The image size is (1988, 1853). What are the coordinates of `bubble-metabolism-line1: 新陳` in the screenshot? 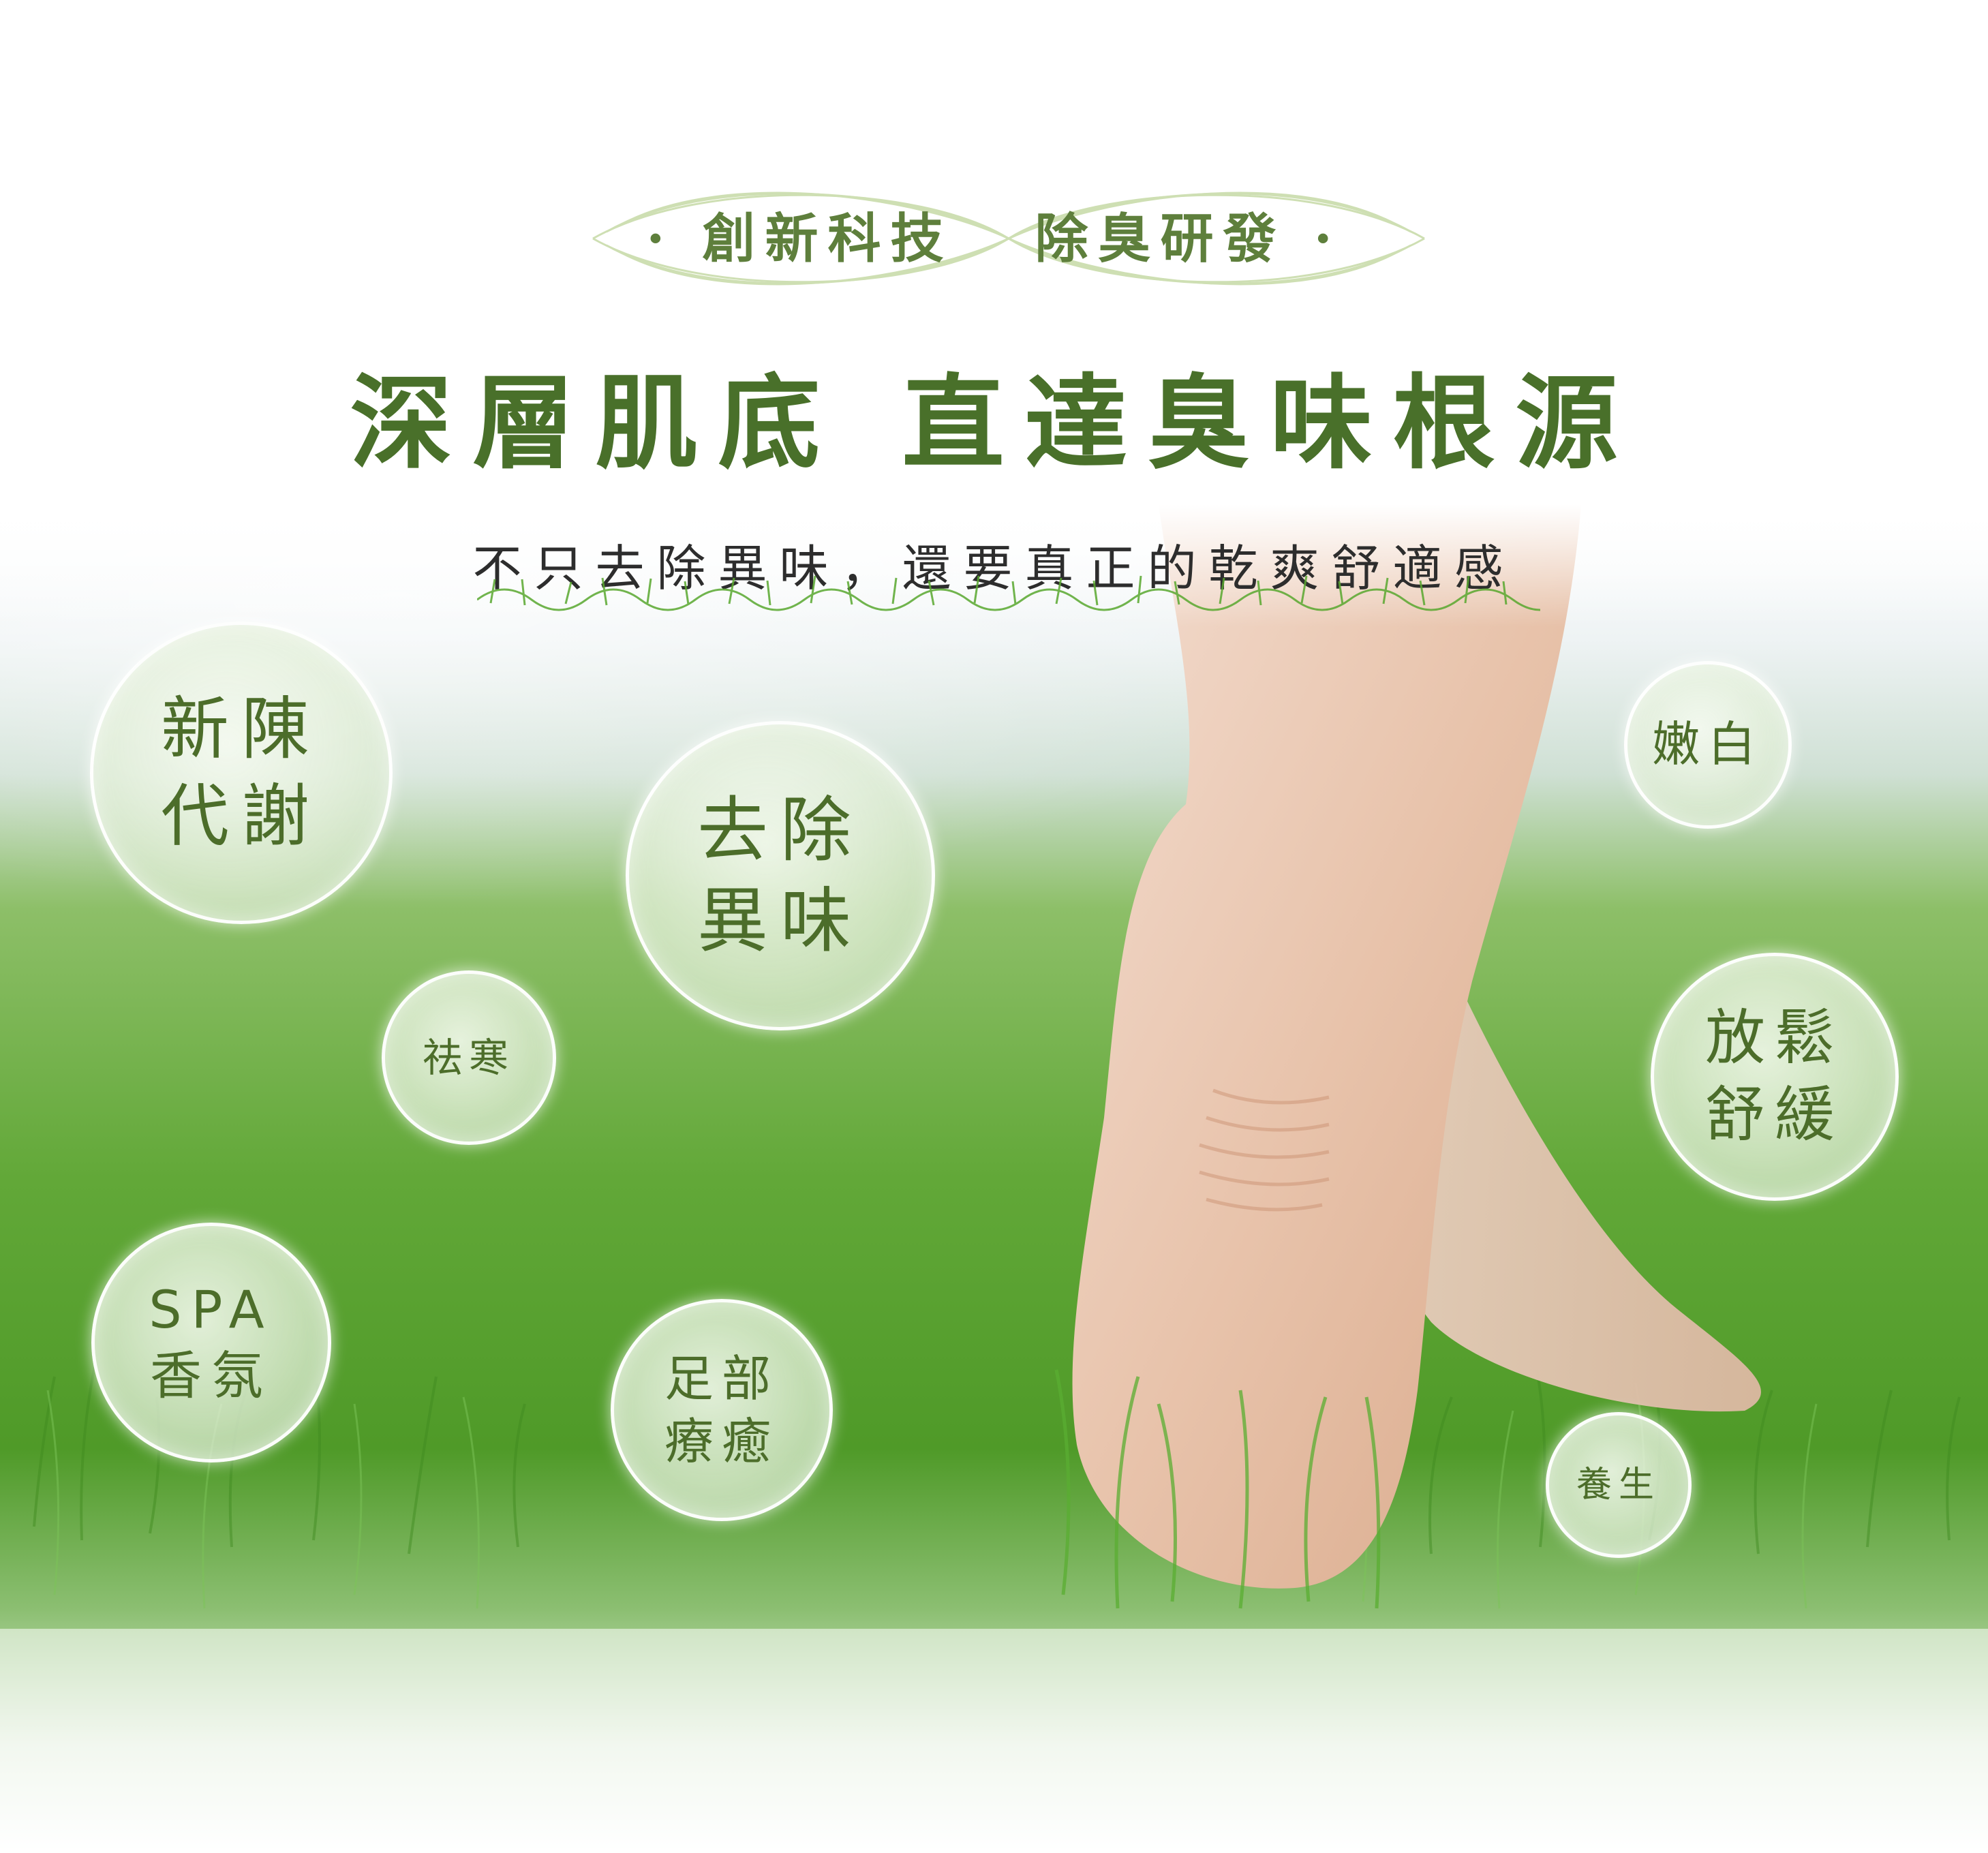 It's located at (242, 729).